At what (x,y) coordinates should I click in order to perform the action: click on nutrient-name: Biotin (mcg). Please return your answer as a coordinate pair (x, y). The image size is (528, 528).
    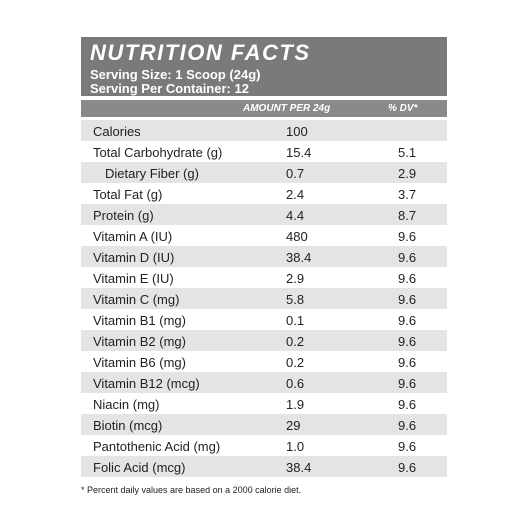
    Looking at the image, I should click on (128, 425).